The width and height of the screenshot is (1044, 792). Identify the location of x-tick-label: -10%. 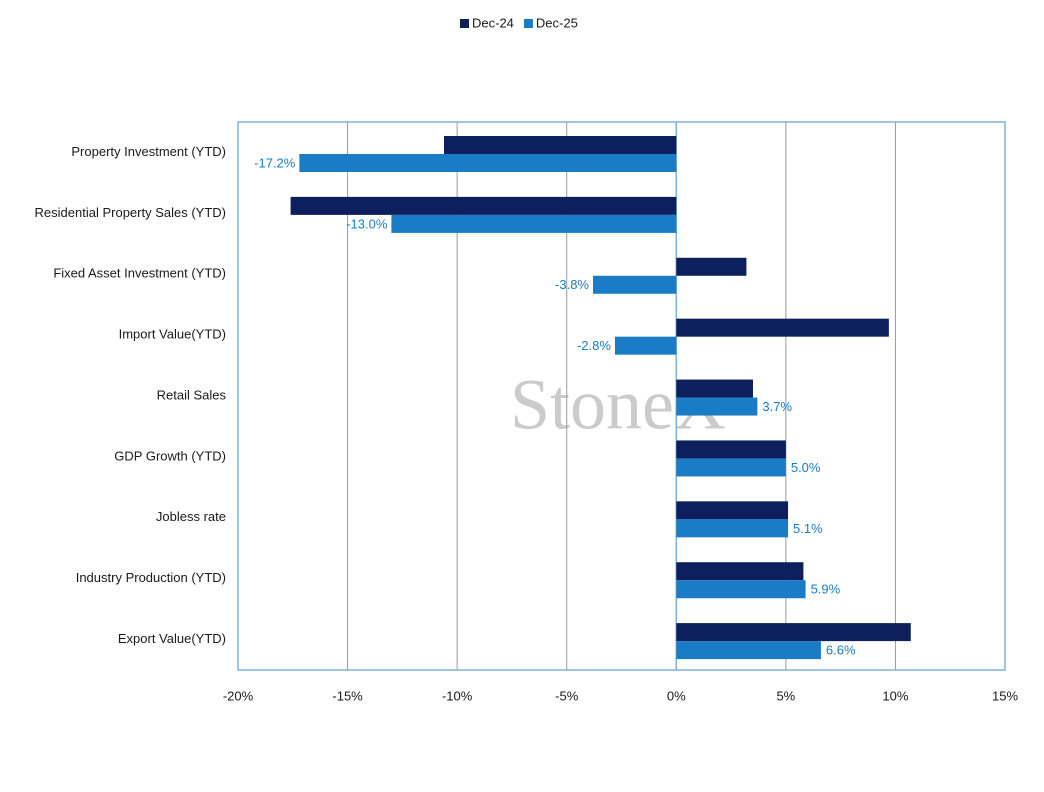
(457, 695).